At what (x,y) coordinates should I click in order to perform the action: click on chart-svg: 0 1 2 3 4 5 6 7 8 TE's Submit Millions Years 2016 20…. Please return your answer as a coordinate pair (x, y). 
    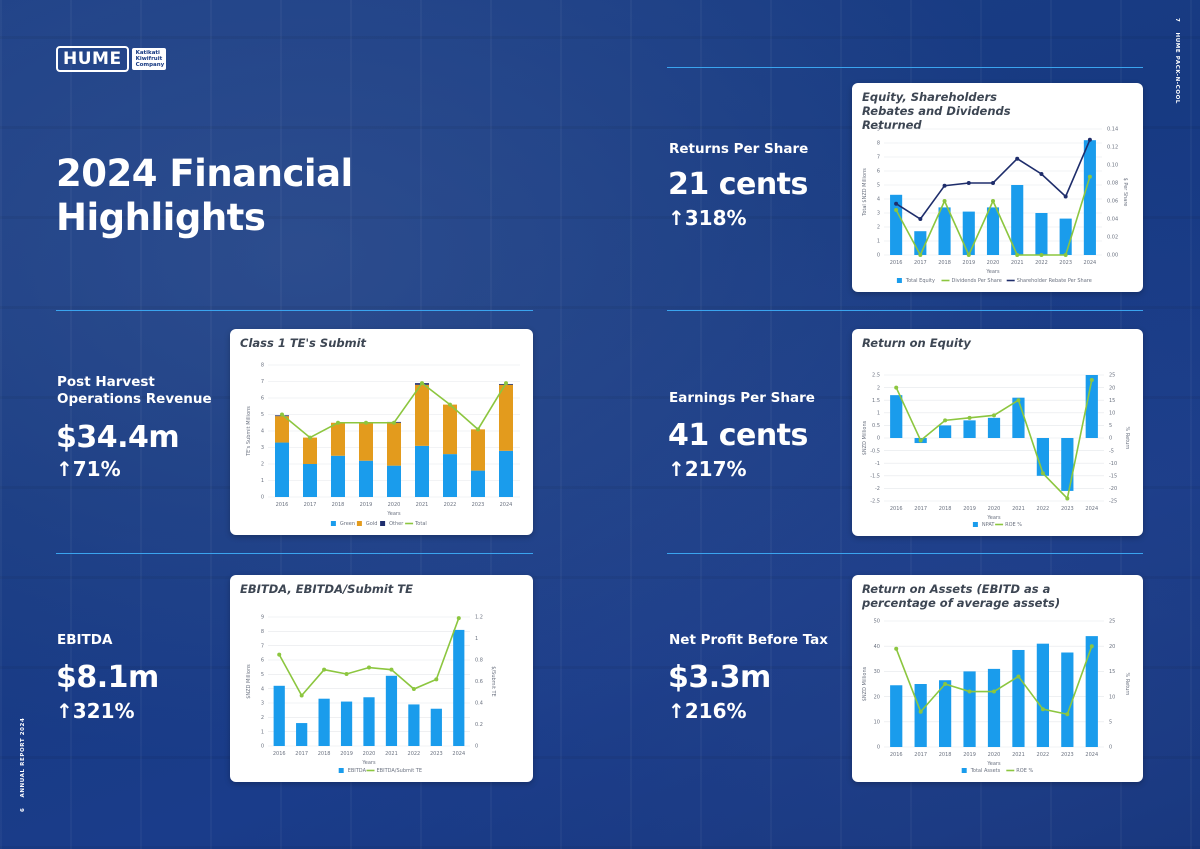
    Looking at the image, I should click on (383, 445).